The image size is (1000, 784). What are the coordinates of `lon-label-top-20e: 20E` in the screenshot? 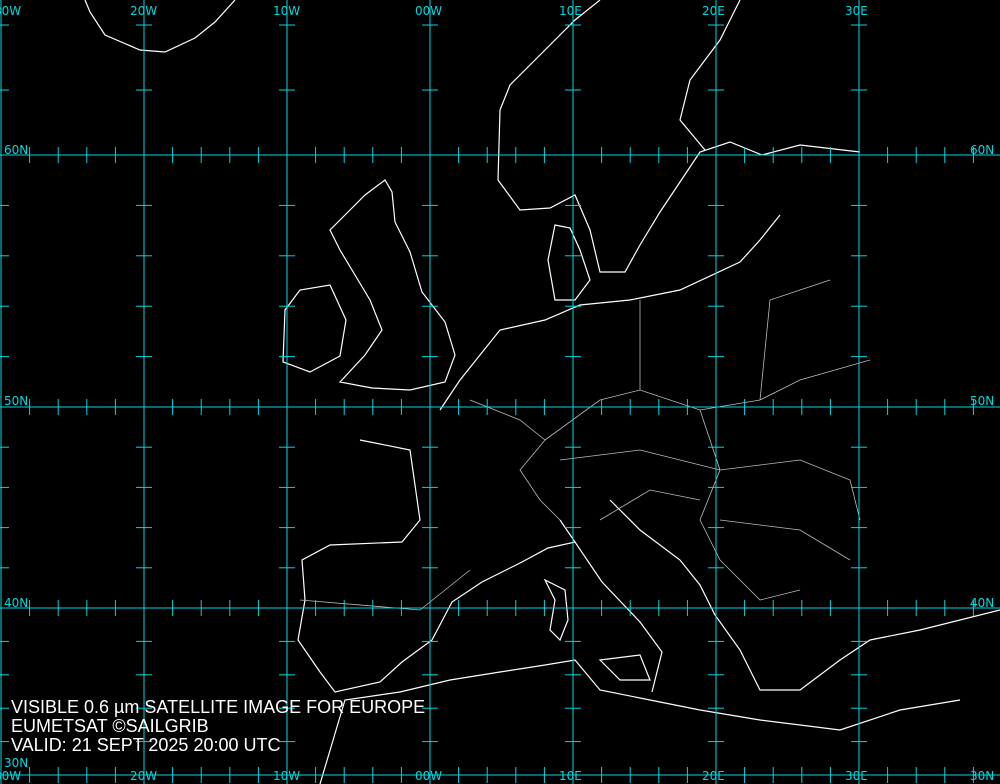 It's located at (713, 11).